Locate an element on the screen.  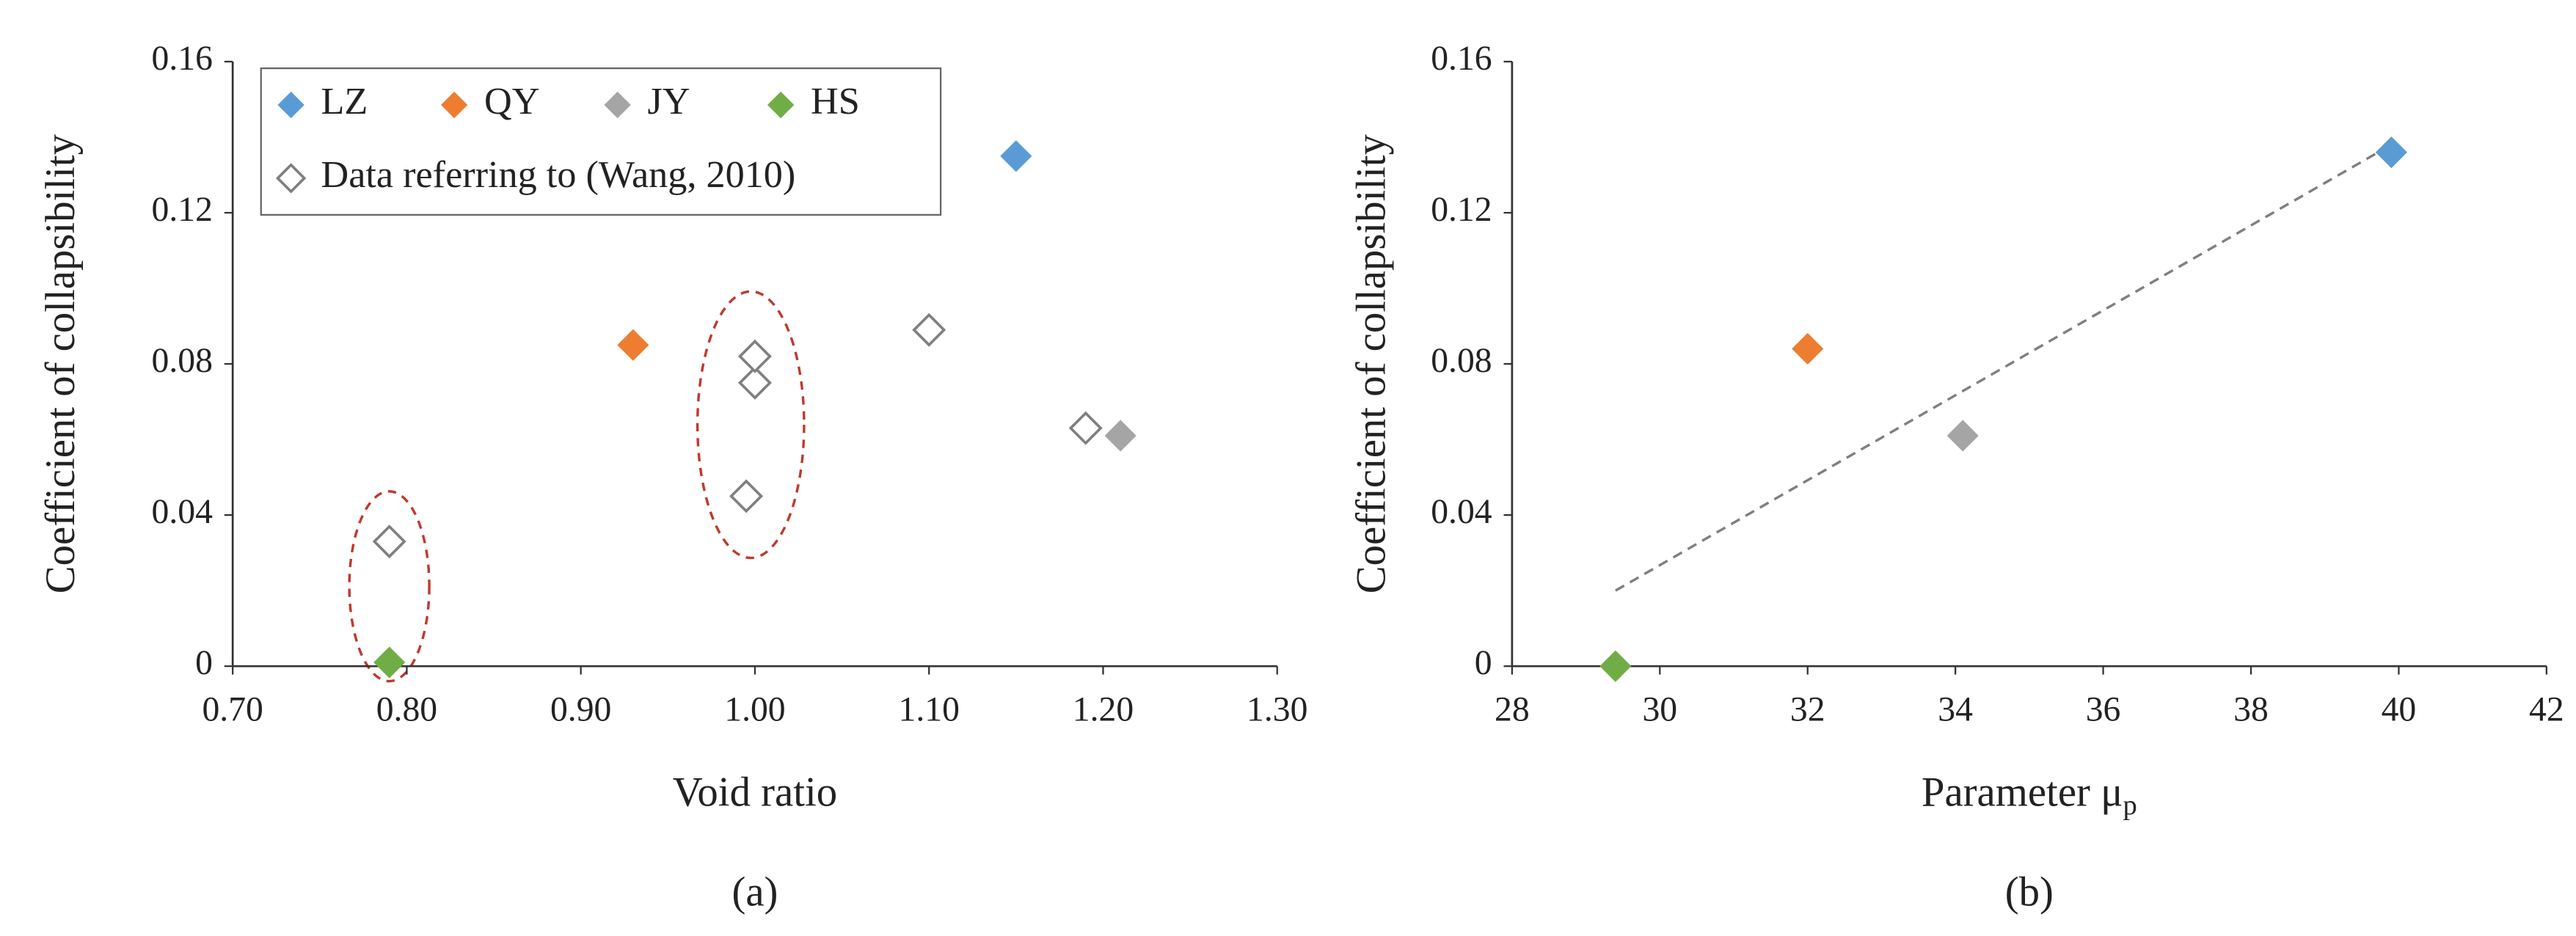
caption: (a) is located at coordinates (754, 892).